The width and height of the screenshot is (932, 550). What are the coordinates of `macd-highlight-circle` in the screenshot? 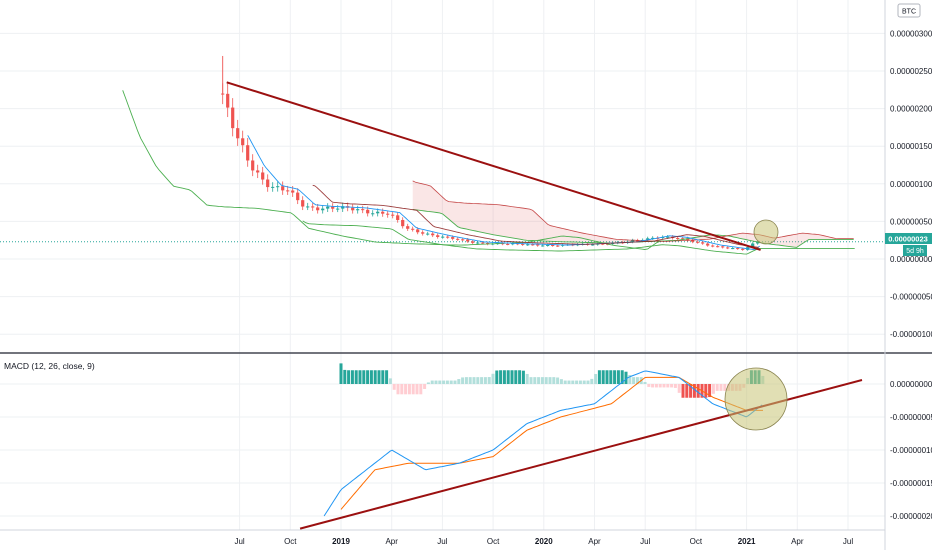 It's located at (756, 399).